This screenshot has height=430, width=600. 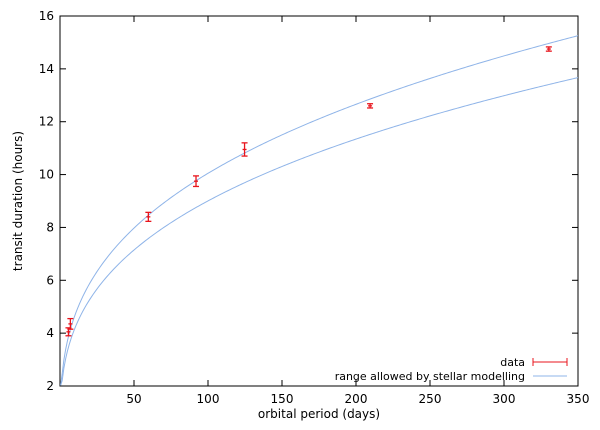 I want to click on y-tick-label: 8, so click(x=50, y=227).